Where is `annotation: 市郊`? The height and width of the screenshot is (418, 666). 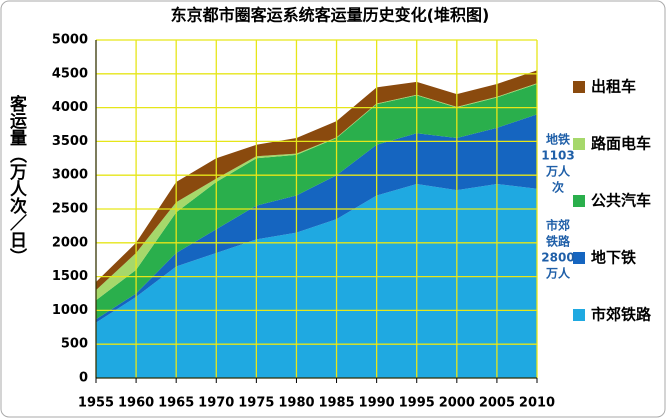 annotation: 市郊 is located at coordinates (558, 225).